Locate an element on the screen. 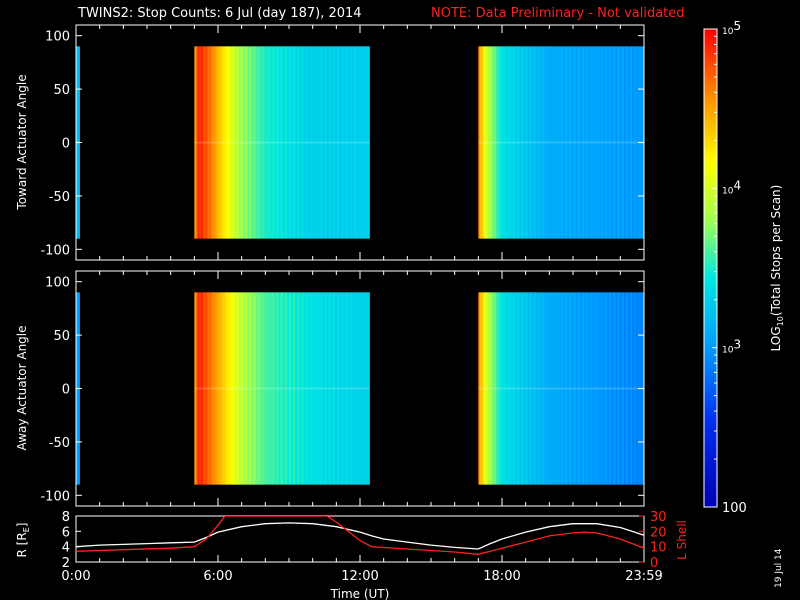 The height and width of the screenshot is (600, 800). colorbar-tick-label: 105 is located at coordinates (731, 28).